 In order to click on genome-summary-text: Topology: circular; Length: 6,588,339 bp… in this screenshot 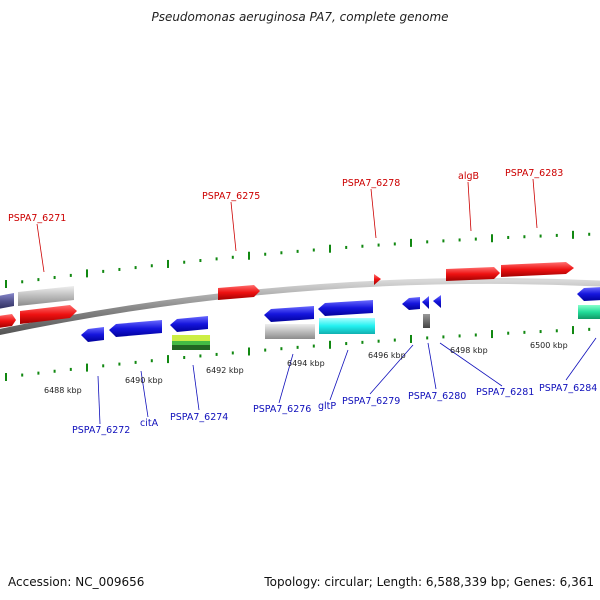, I will do `click(429, 582)`.